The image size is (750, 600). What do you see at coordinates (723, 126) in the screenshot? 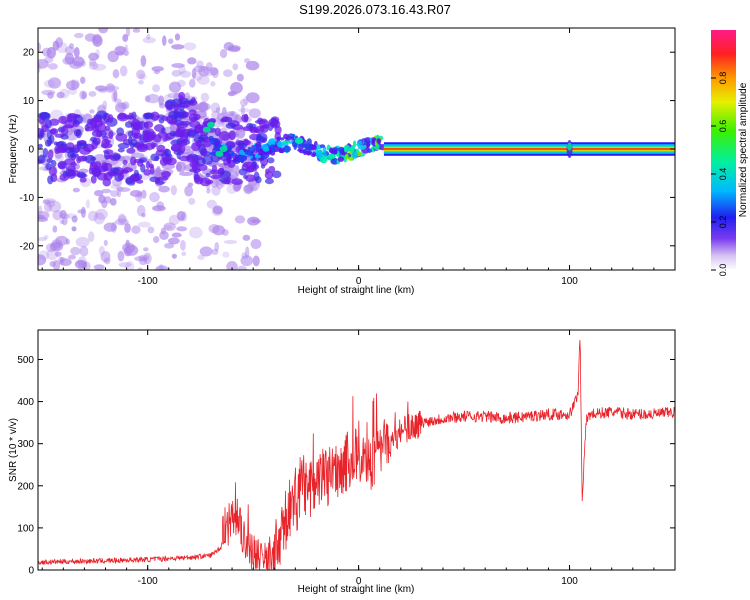
I see `colorbar-tick-label: 0.6` at bounding box center [723, 126].